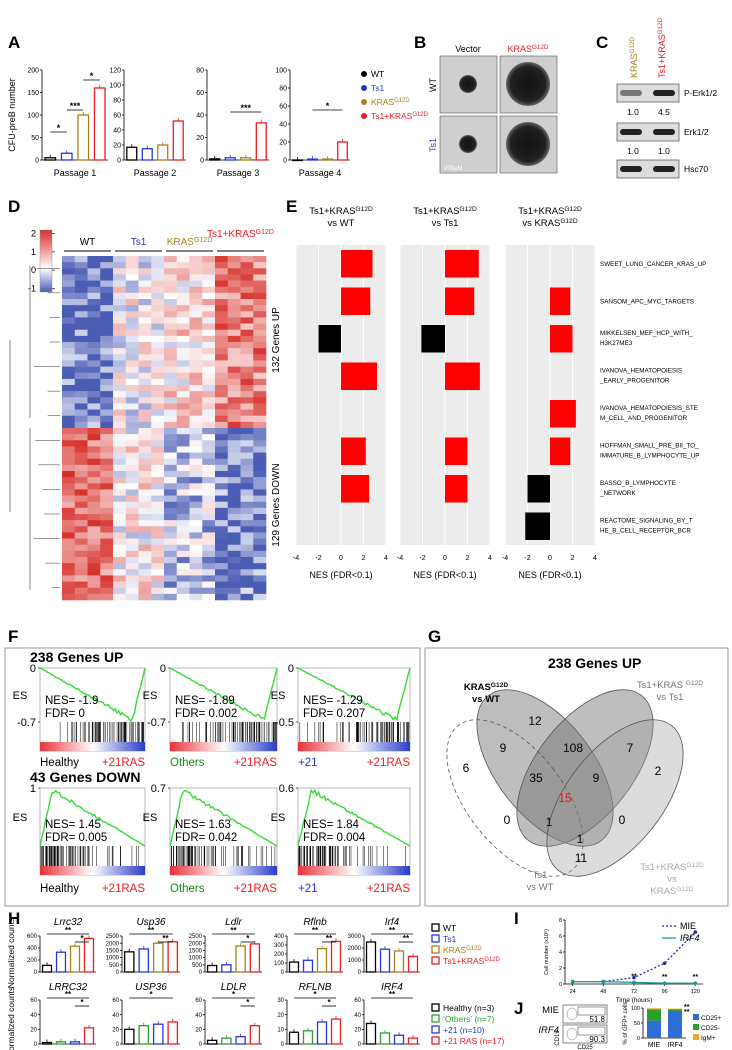 Image resolution: width=732 pixels, height=1050 pixels. Describe the element at coordinates (223, 694) in the screenshot. I see `es-curve` at that location.